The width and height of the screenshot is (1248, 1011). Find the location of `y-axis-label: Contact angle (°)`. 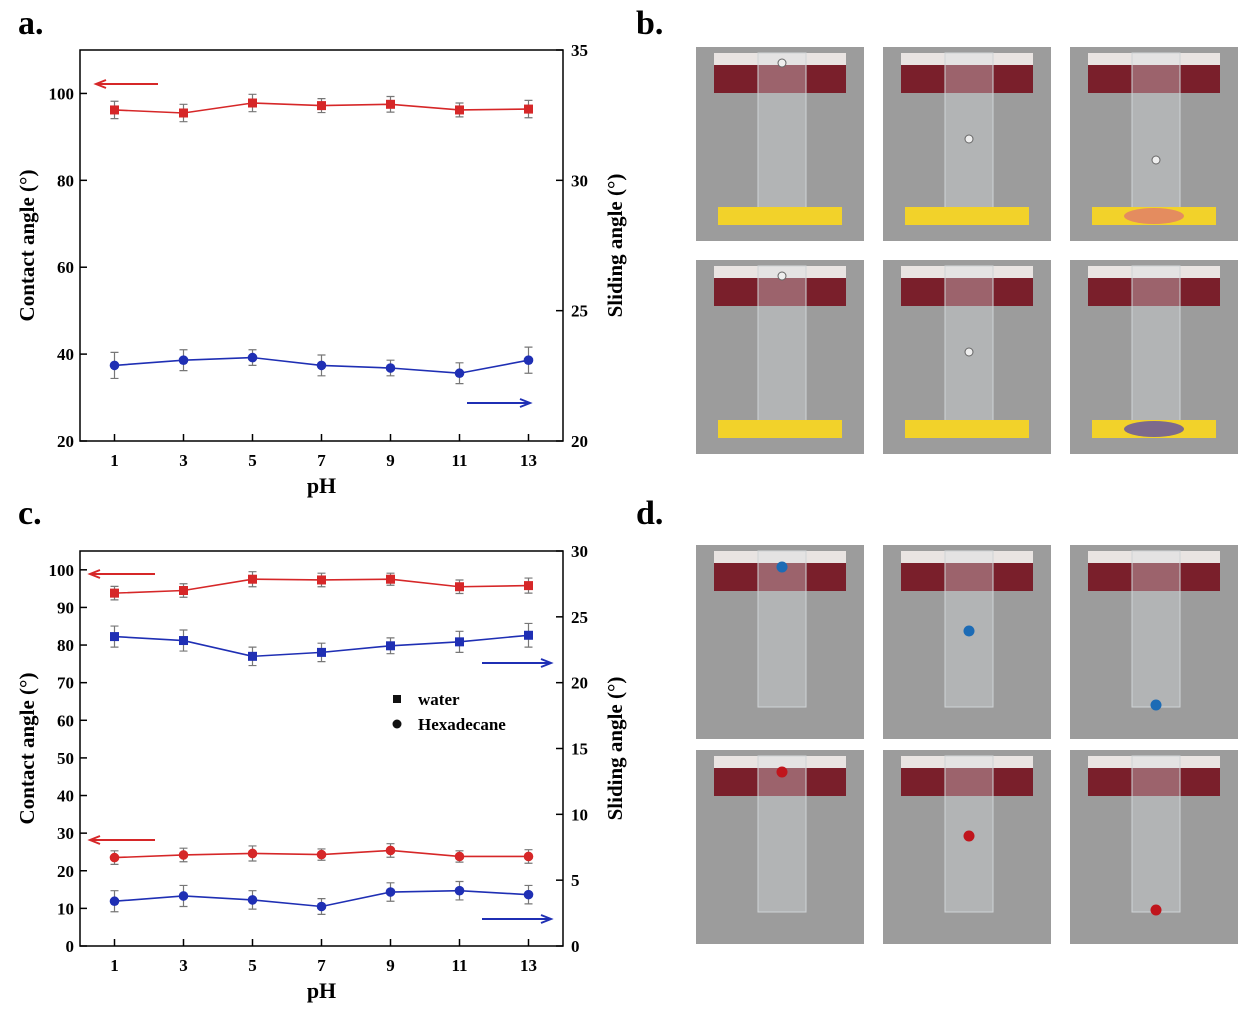

y-axis-label: Contact angle (°) is located at coordinates (27, 246).